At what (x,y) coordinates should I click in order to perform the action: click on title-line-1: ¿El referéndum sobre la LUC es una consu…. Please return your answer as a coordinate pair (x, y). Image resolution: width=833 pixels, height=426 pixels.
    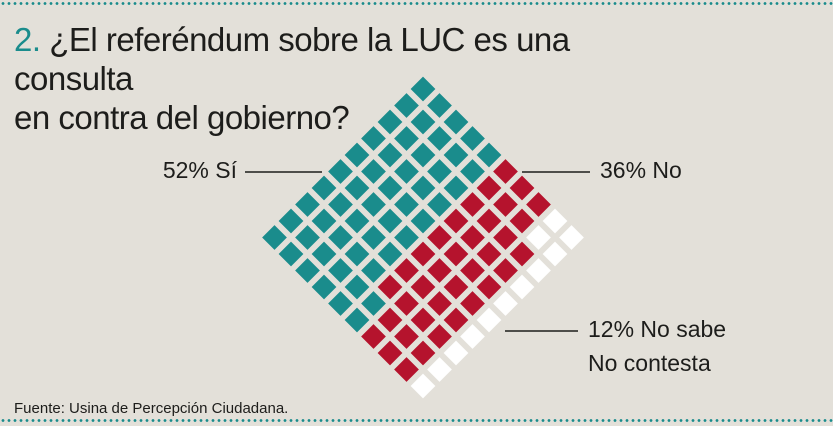
    Looking at the image, I should click on (292, 59).